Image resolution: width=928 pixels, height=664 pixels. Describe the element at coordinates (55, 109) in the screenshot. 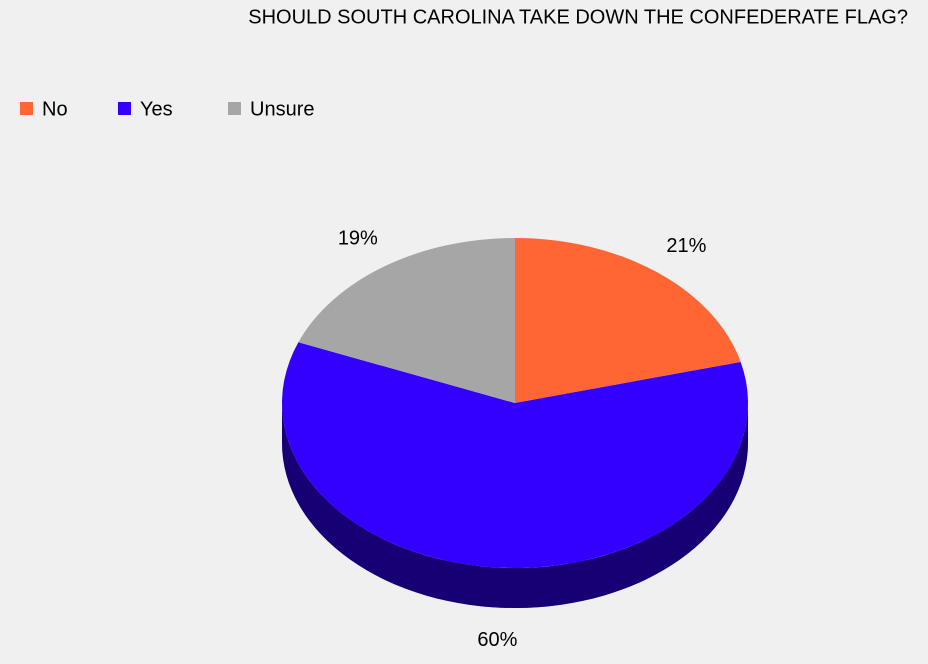

I see `legend-label: No` at that location.